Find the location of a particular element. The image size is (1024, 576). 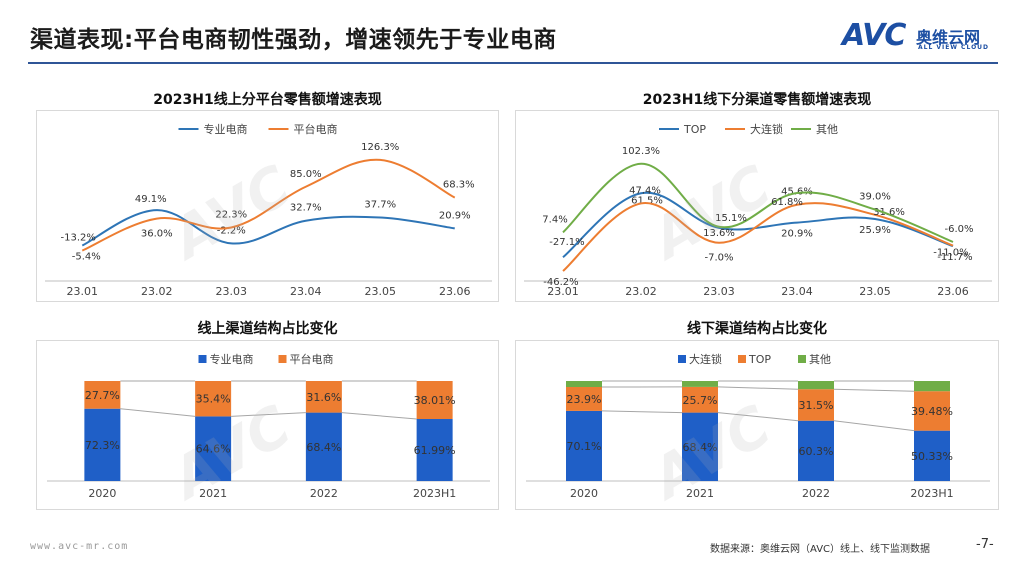

data-label: 61.5% is located at coordinates (647, 200).